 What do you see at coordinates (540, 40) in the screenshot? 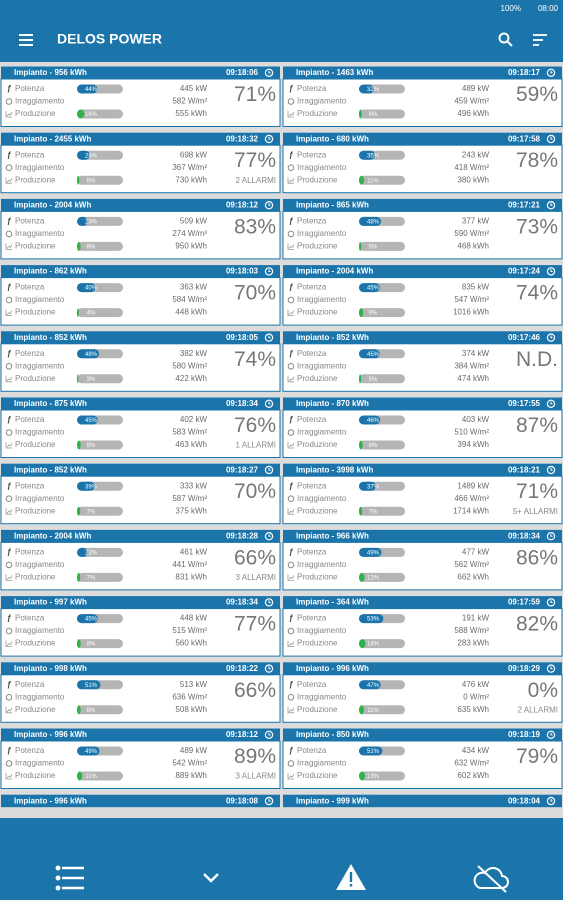
I see `sort-button` at bounding box center [540, 40].